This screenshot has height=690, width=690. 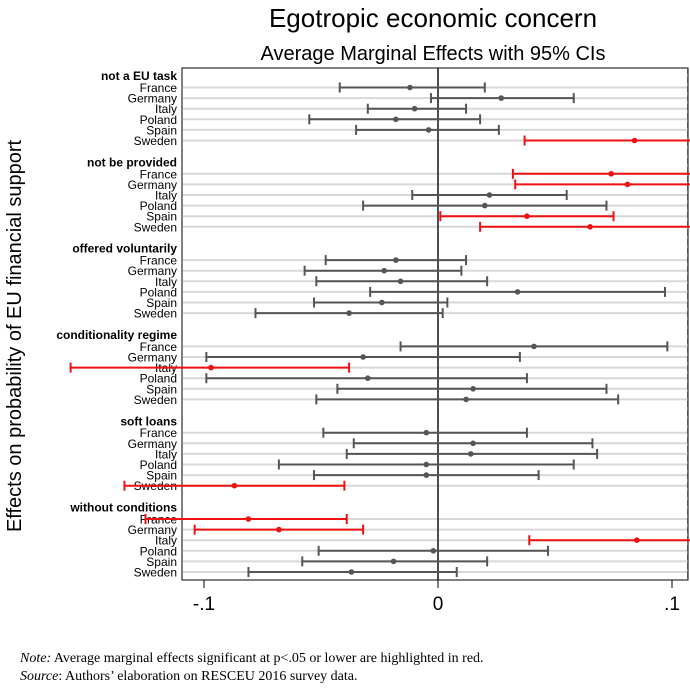 What do you see at coordinates (39, 676) in the screenshot?
I see `source-label: Source` at bounding box center [39, 676].